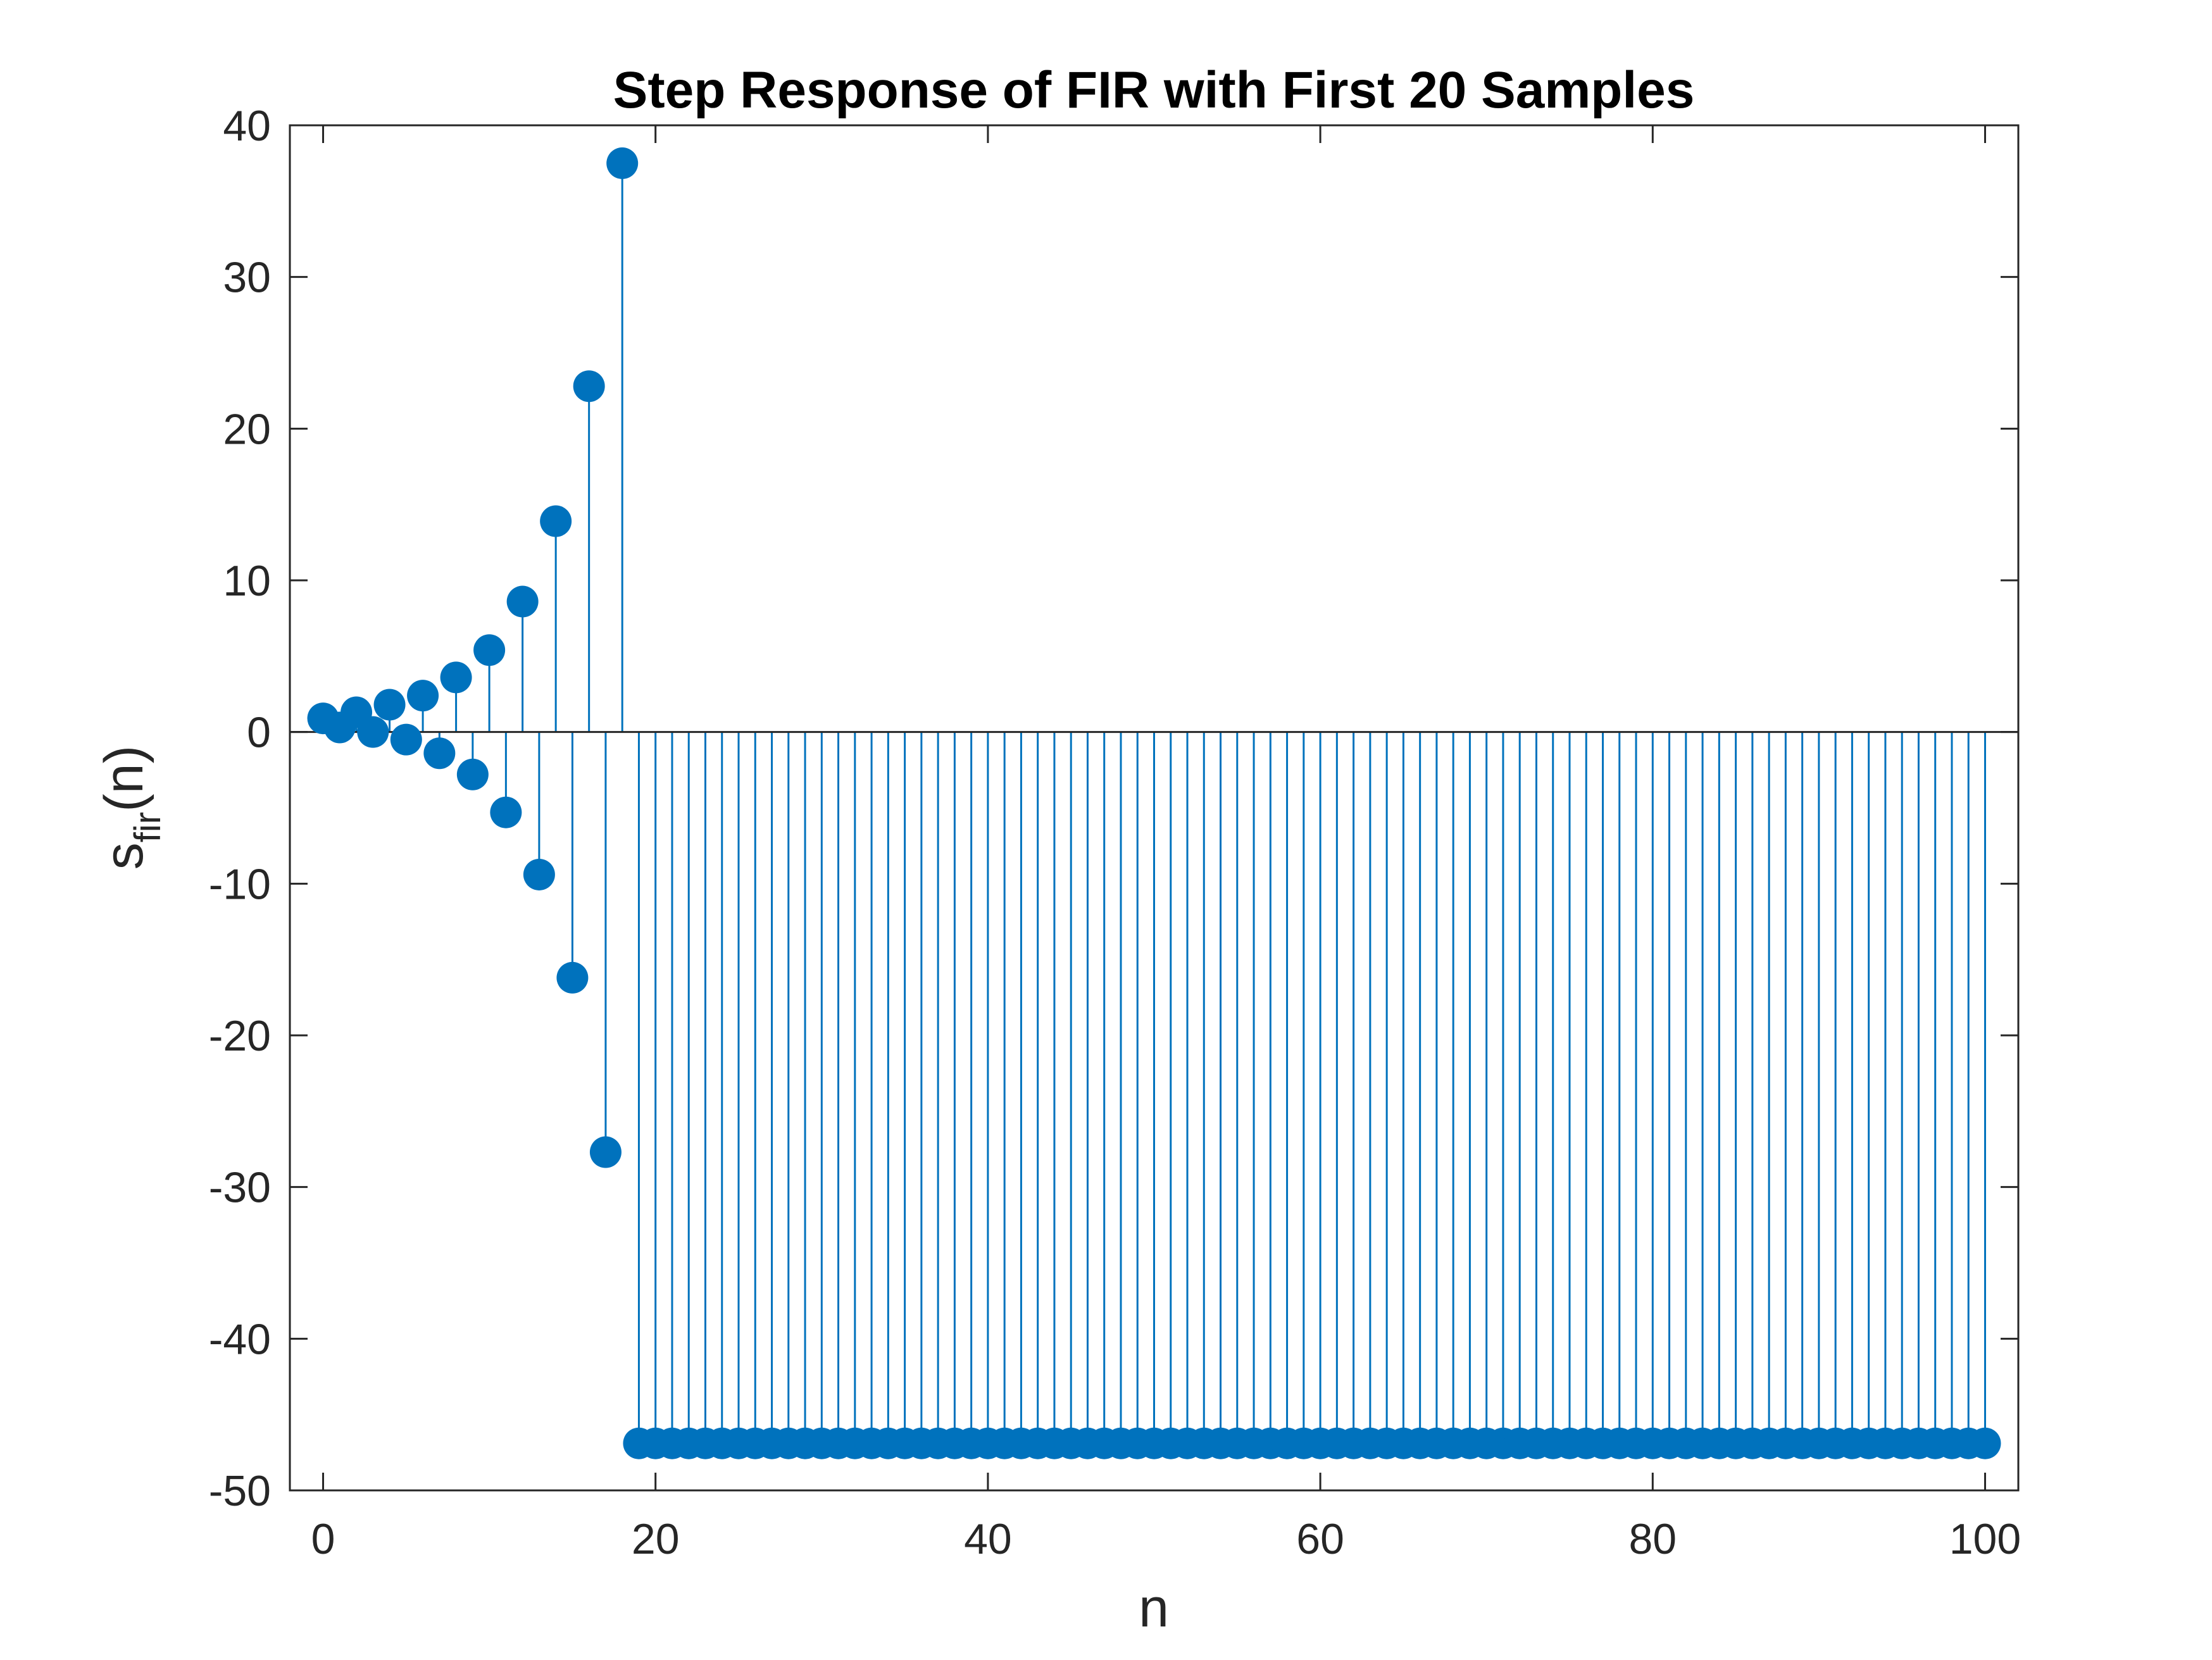  Describe the element at coordinates (240, 1339) in the screenshot. I see `y-tick-label: -40` at that location.